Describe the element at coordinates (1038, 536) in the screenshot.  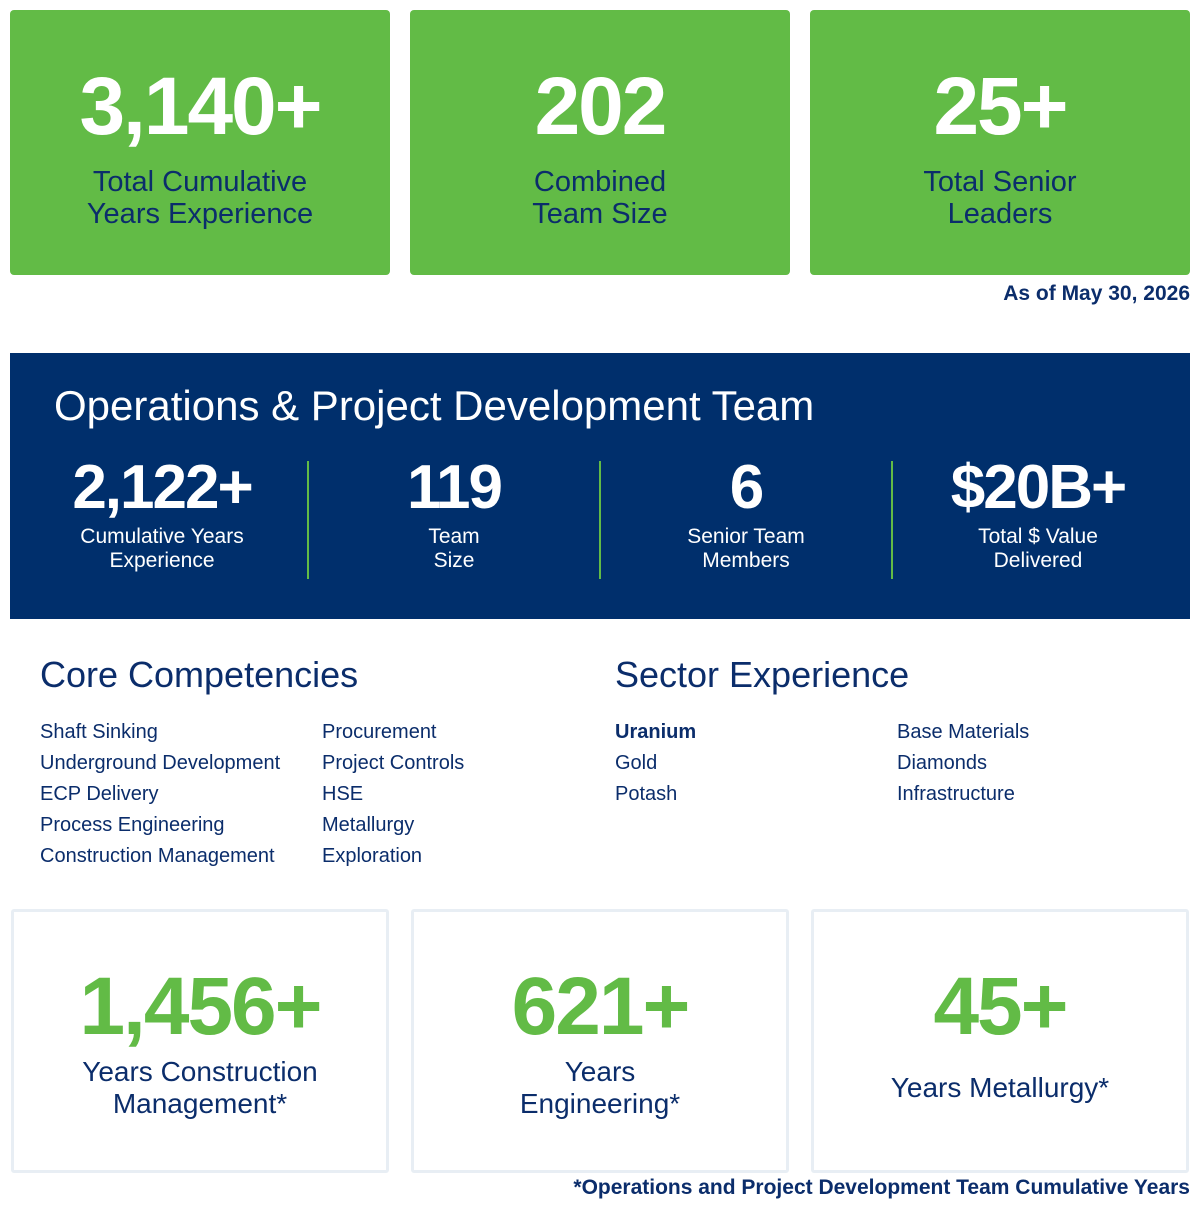
I see `label-line: Total $ Value` at that location.